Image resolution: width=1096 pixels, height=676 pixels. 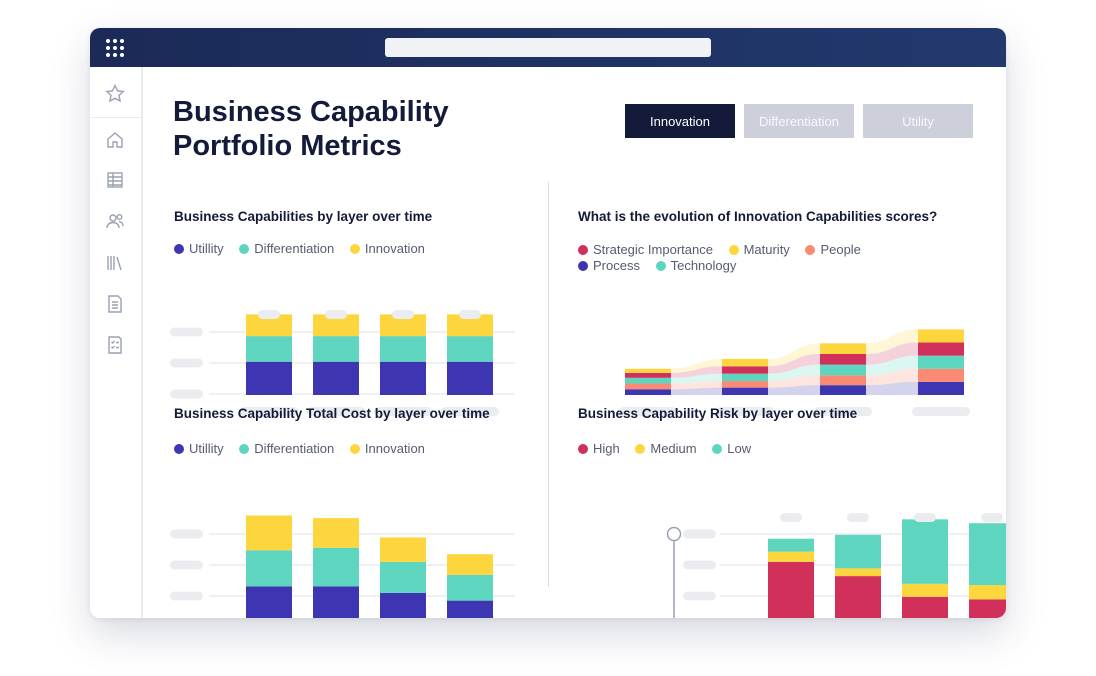 What do you see at coordinates (606, 448) in the screenshot?
I see `legend-label: High` at bounding box center [606, 448].